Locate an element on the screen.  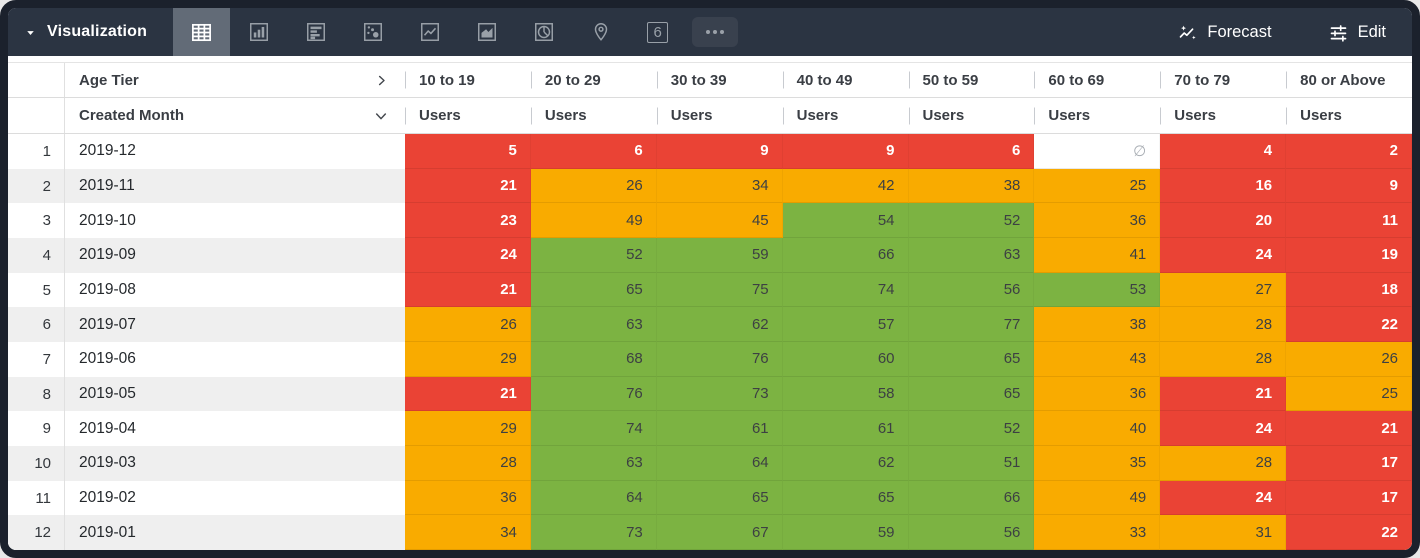
value-cell: 18 is located at coordinates (1349, 290).